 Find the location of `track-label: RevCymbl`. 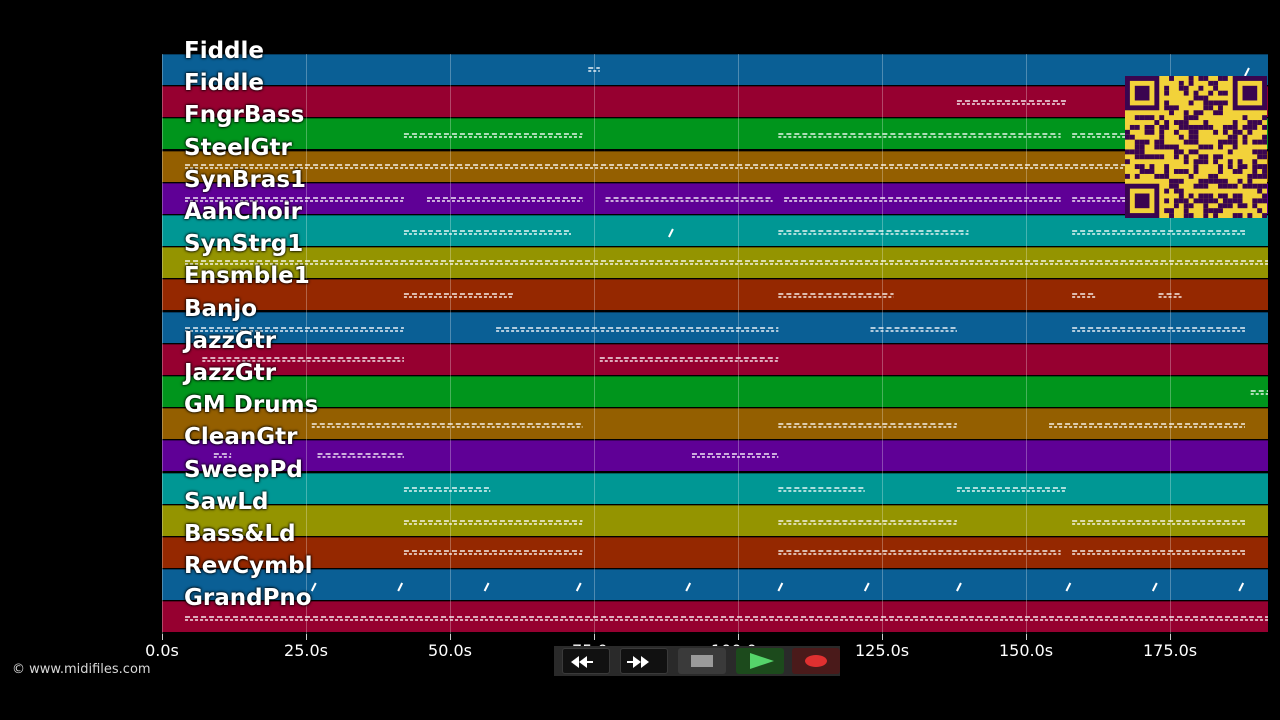

track-label: RevCymbl is located at coordinates (248, 566).